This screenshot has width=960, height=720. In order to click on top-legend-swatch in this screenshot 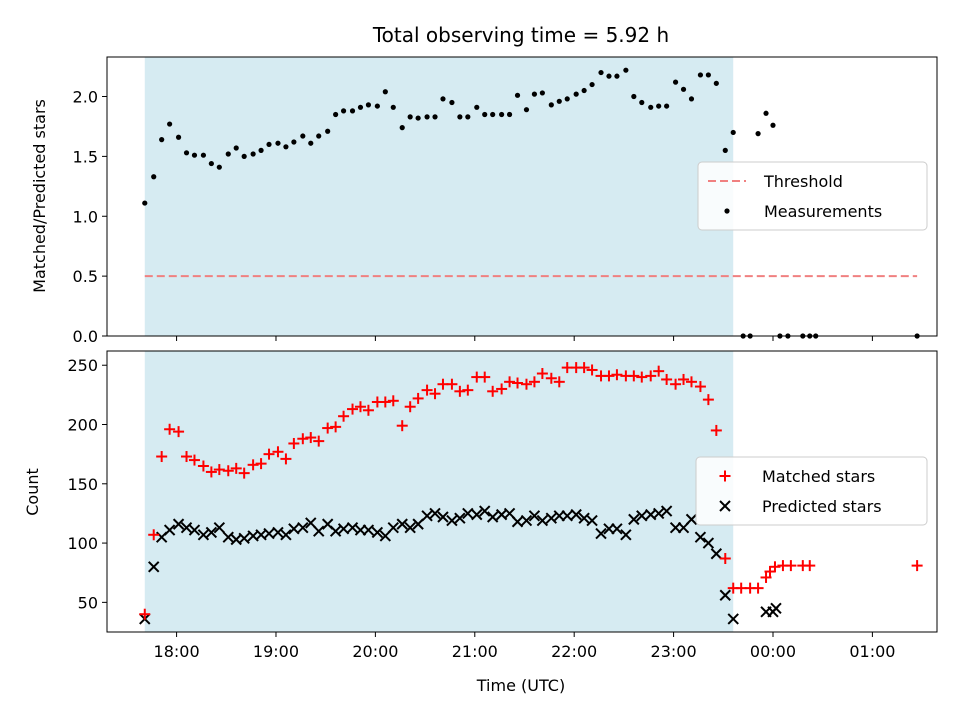, I will do `click(727, 211)`.